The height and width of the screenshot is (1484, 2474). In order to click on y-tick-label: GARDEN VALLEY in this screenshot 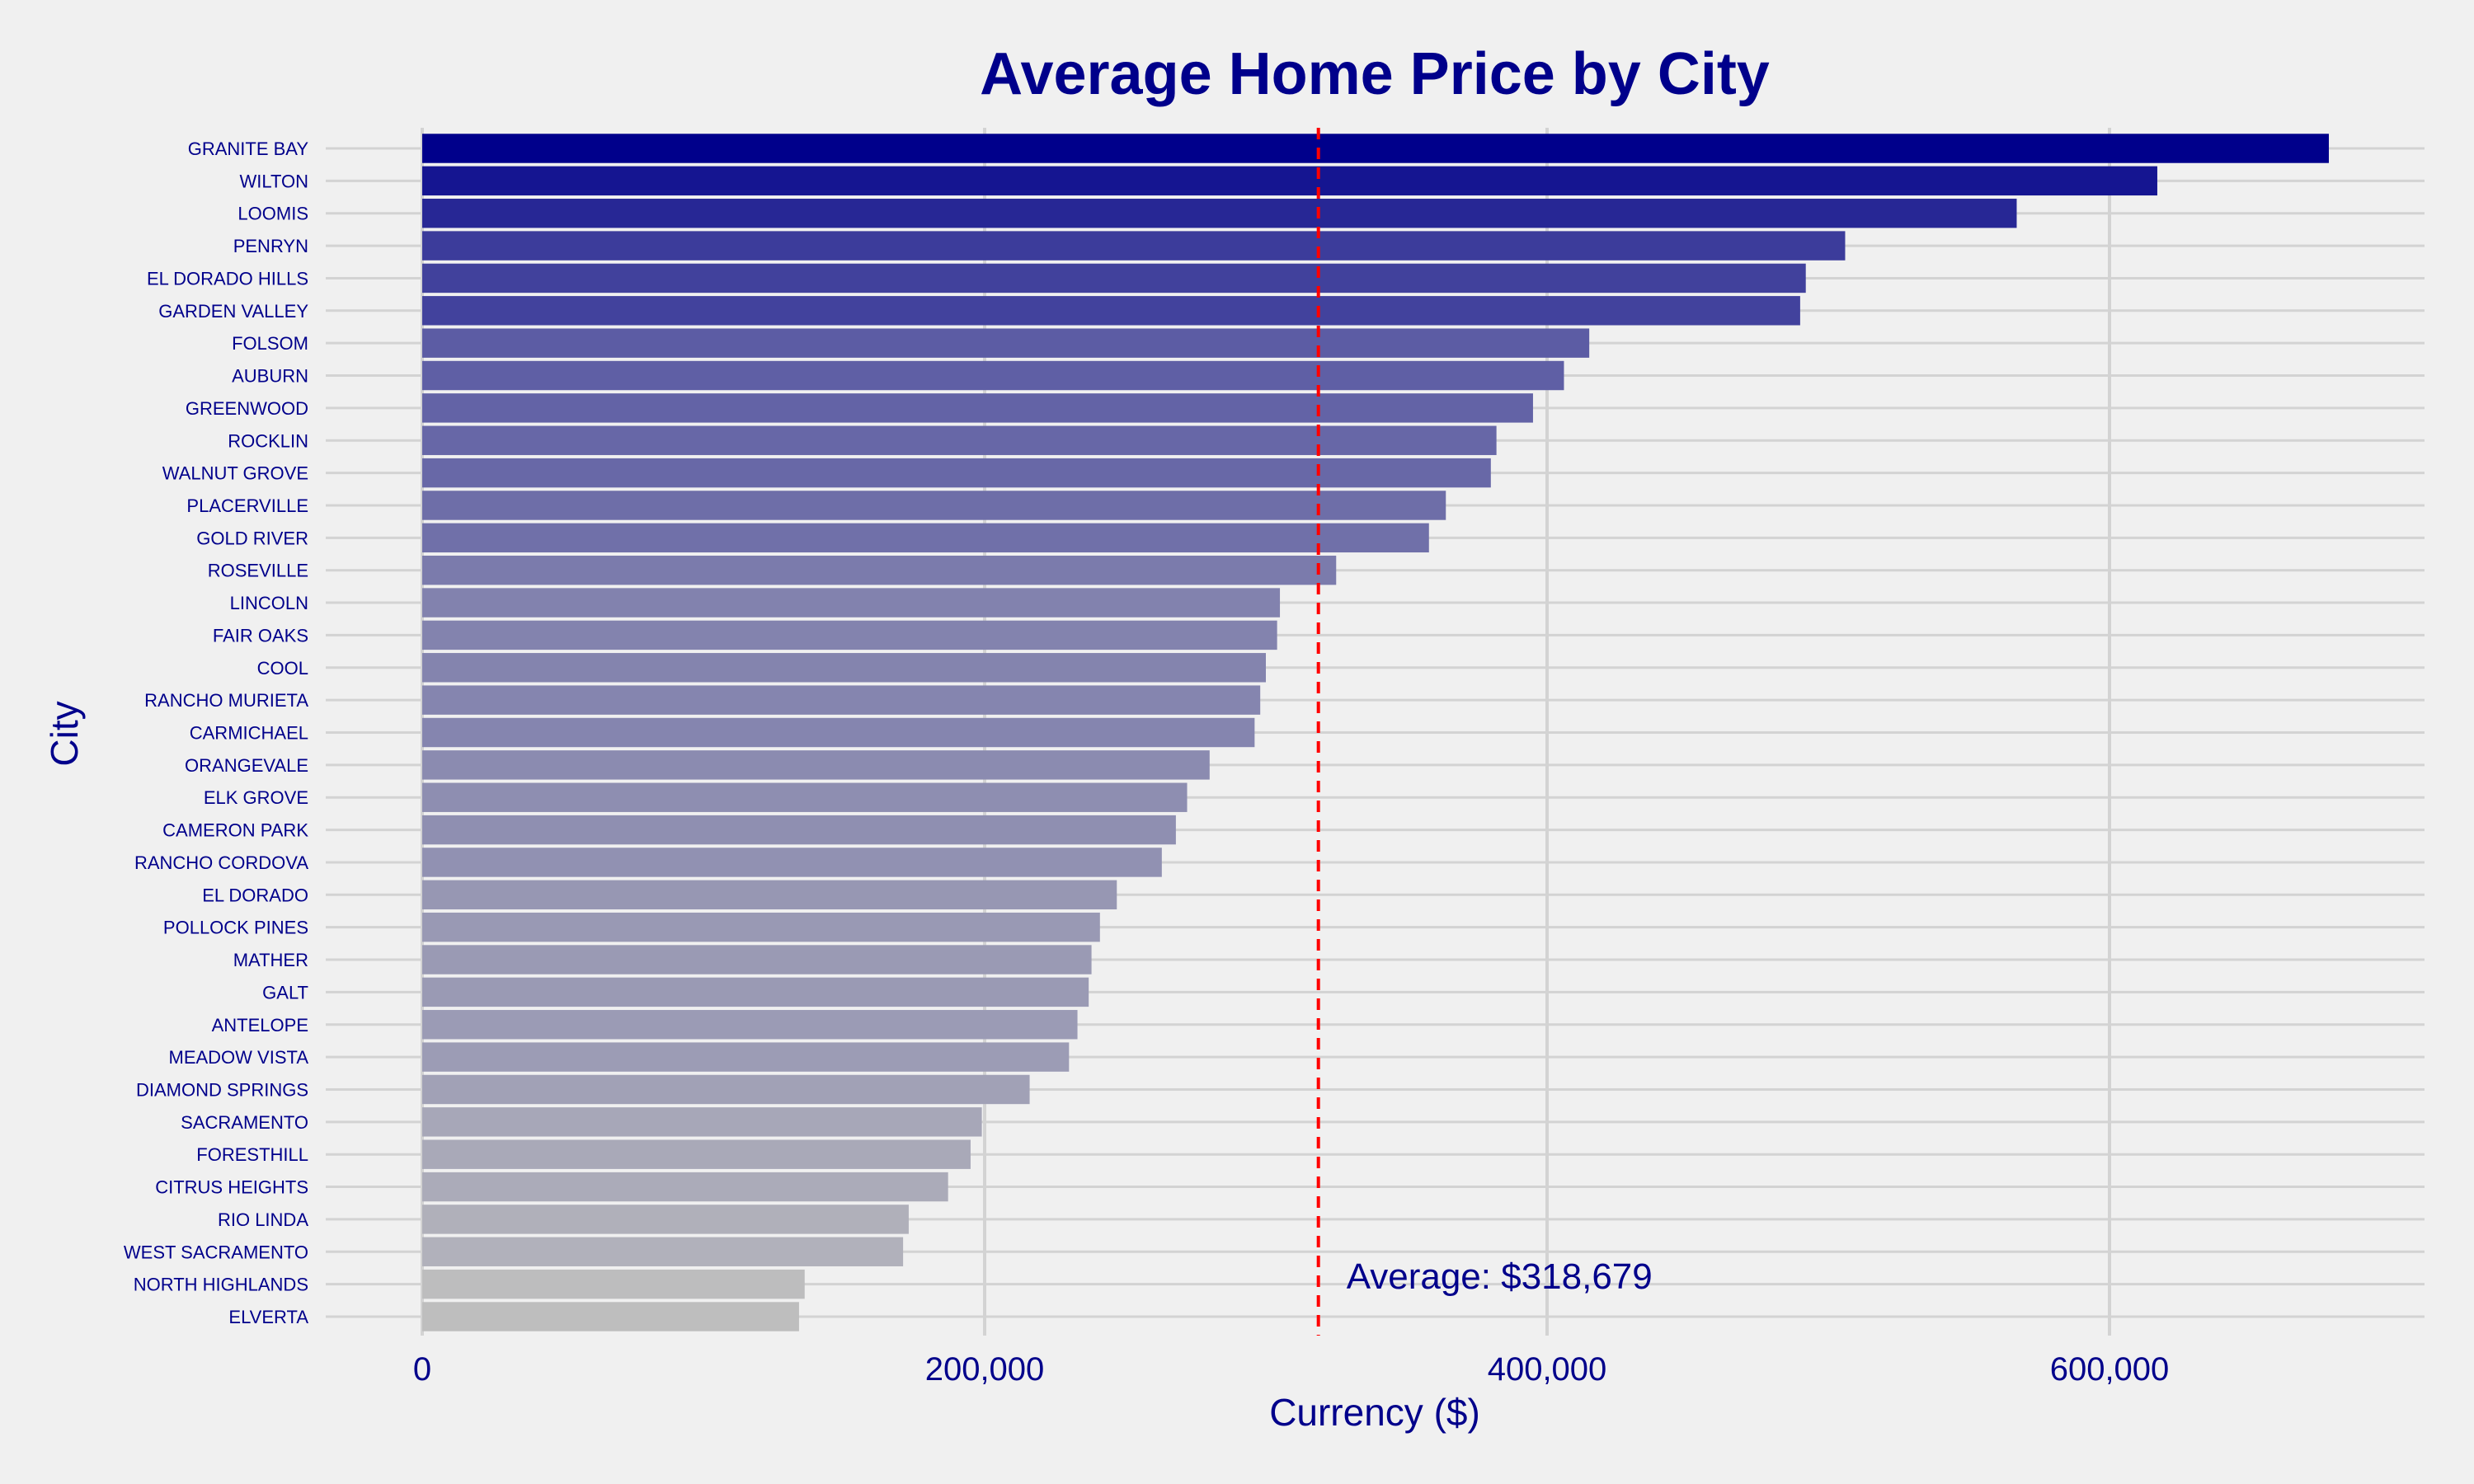, I will do `click(233, 311)`.